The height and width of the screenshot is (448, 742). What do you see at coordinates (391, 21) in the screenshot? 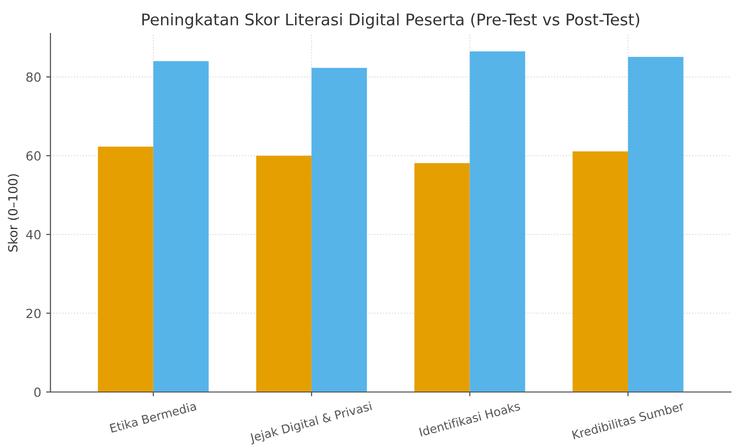
I see `chart-title: Peningkatan Skor Literasi Digital Peserta (Pre-Test vs Post-Test)` at bounding box center [391, 21].